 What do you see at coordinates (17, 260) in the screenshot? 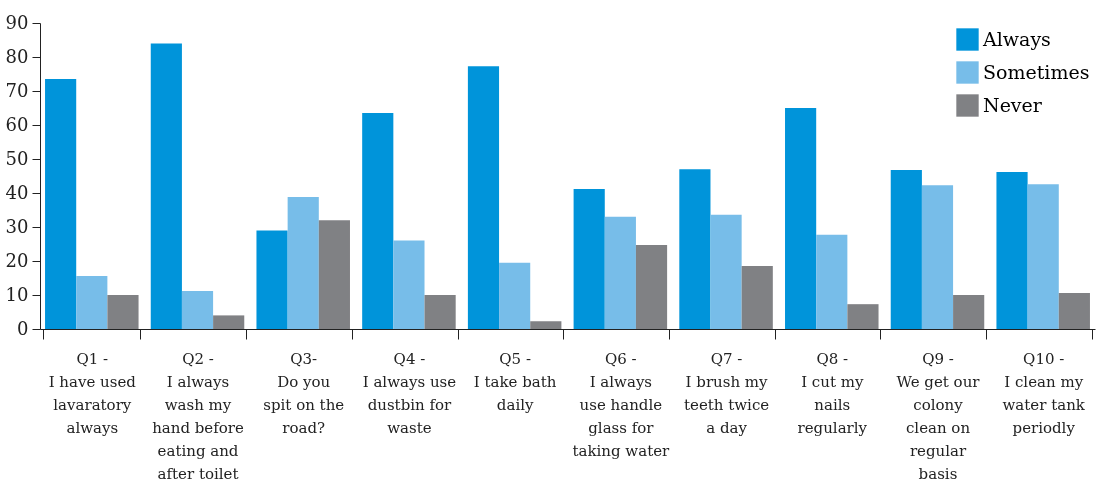
I see `y-tick-label: 20` at bounding box center [17, 260].